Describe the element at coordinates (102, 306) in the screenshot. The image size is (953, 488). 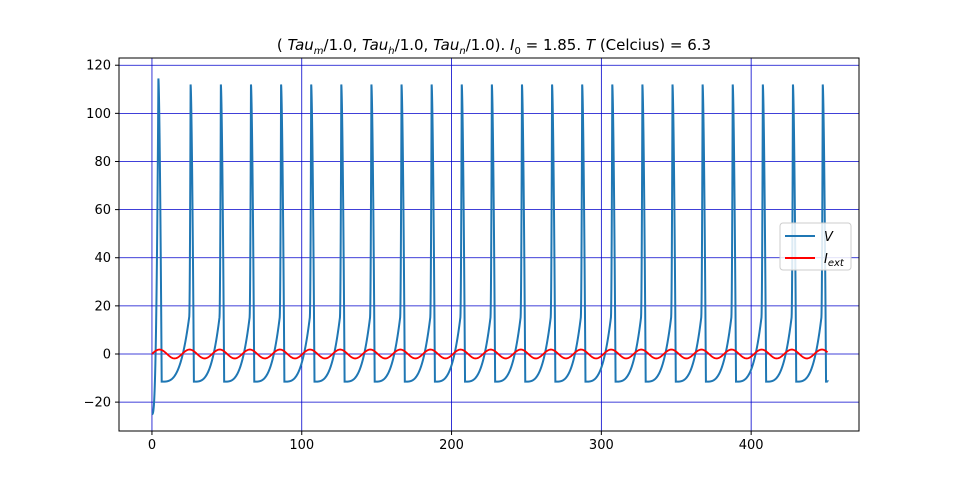
I see `y-tick-label: 20` at that location.